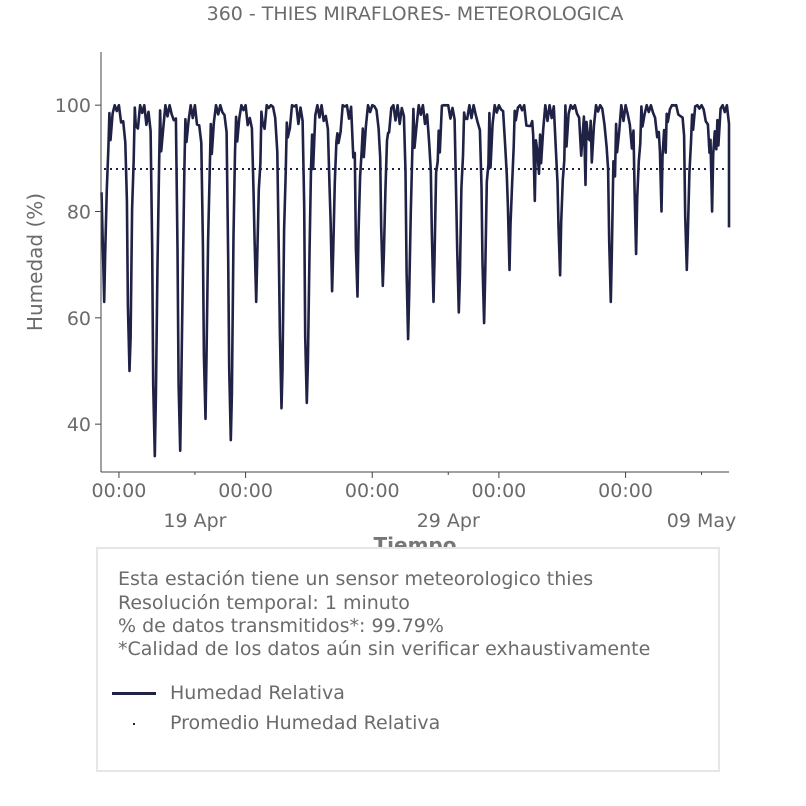  What do you see at coordinates (78, 265) in the screenshot?
I see `y-ticks: 40 60 80 100` at bounding box center [78, 265].